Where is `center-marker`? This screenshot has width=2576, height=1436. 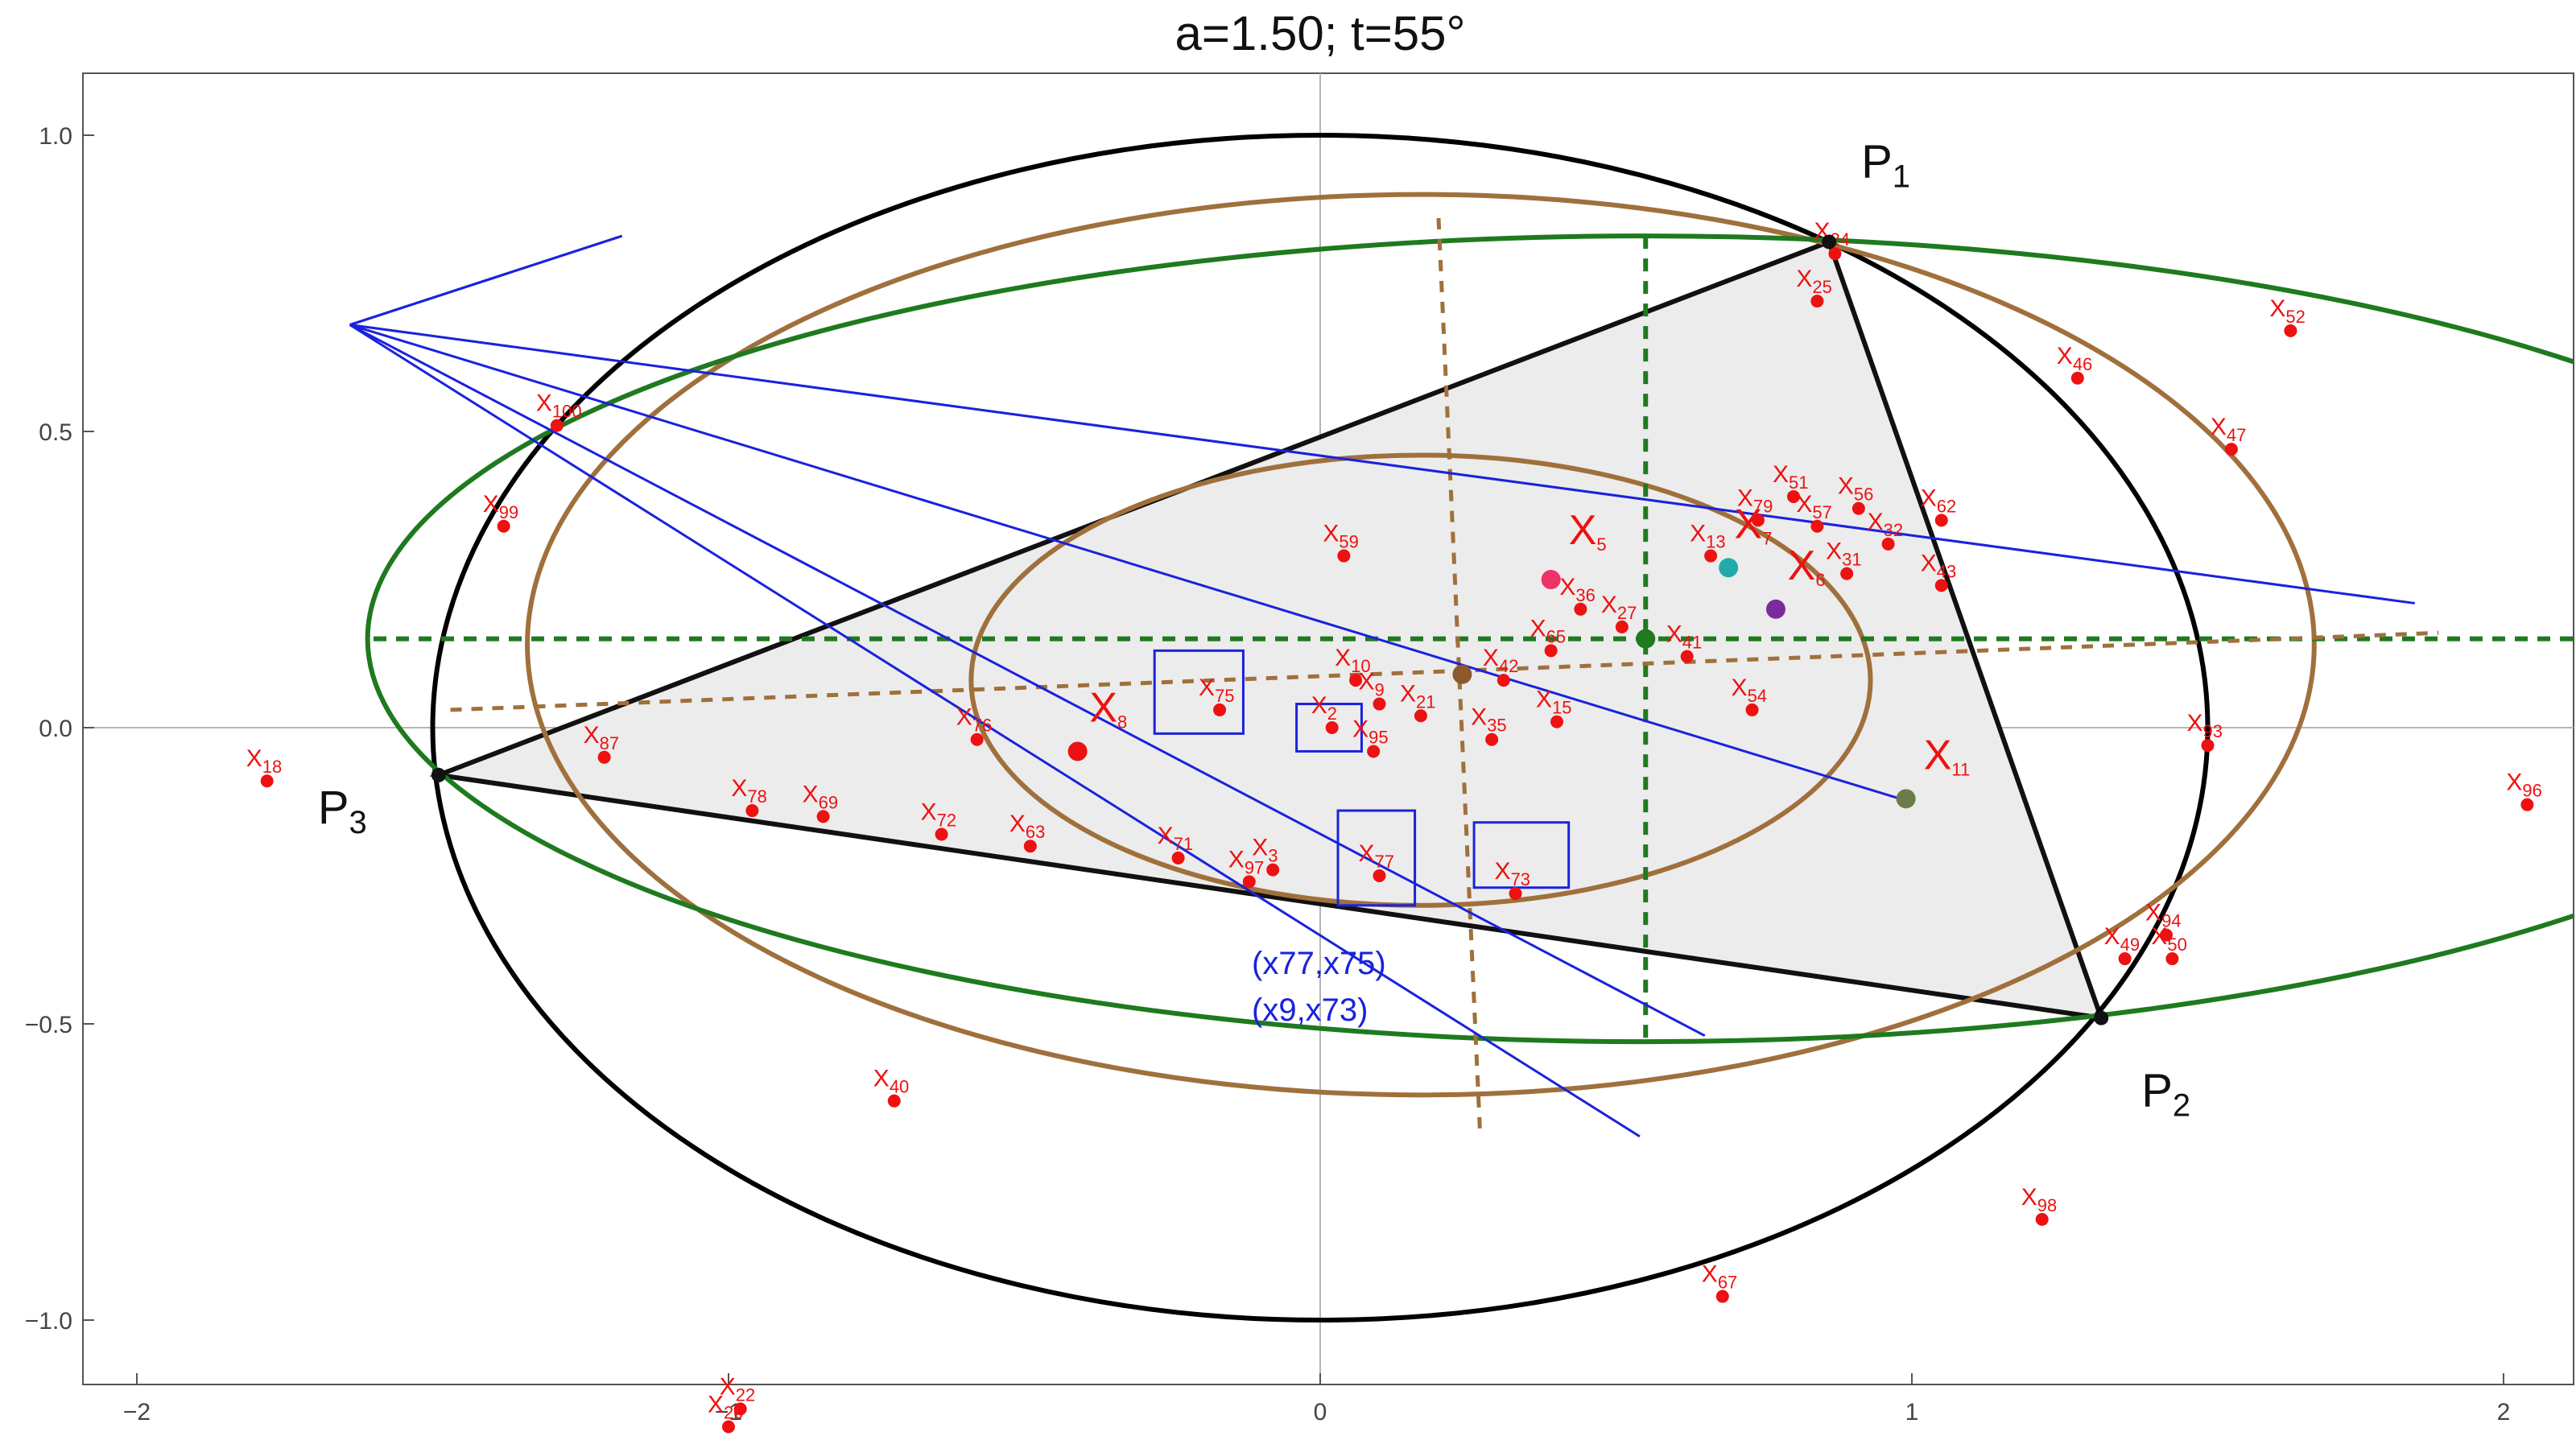
center-marker is located at coordinates (1462, 674).